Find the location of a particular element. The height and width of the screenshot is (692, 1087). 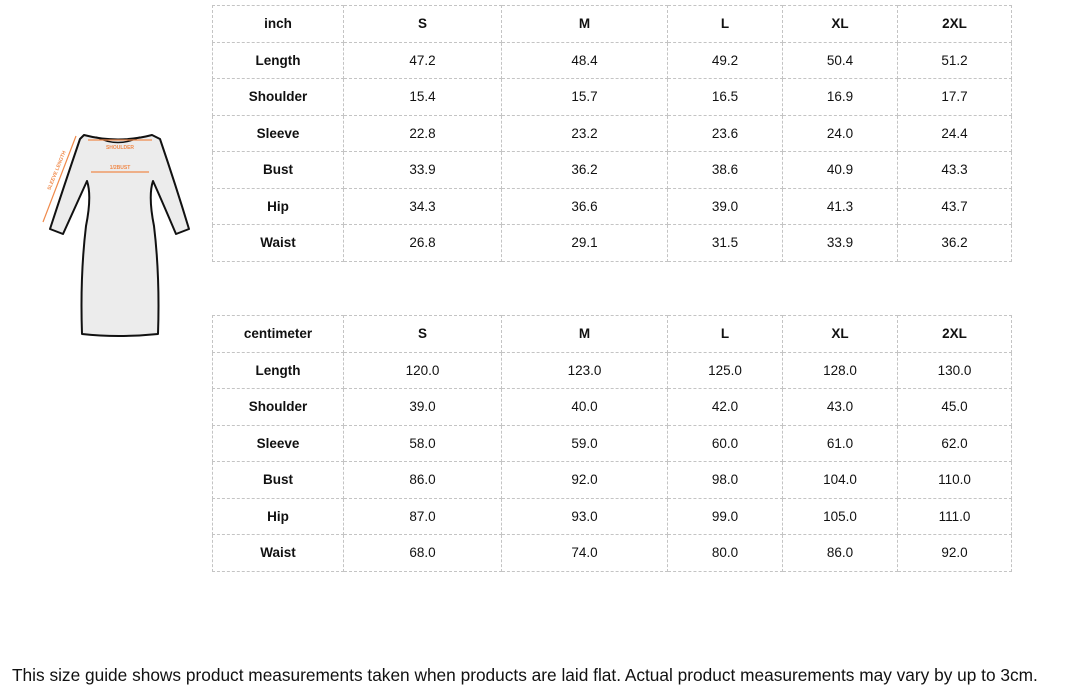

table-cell: 60.0 is located at coordinates (725, 443).